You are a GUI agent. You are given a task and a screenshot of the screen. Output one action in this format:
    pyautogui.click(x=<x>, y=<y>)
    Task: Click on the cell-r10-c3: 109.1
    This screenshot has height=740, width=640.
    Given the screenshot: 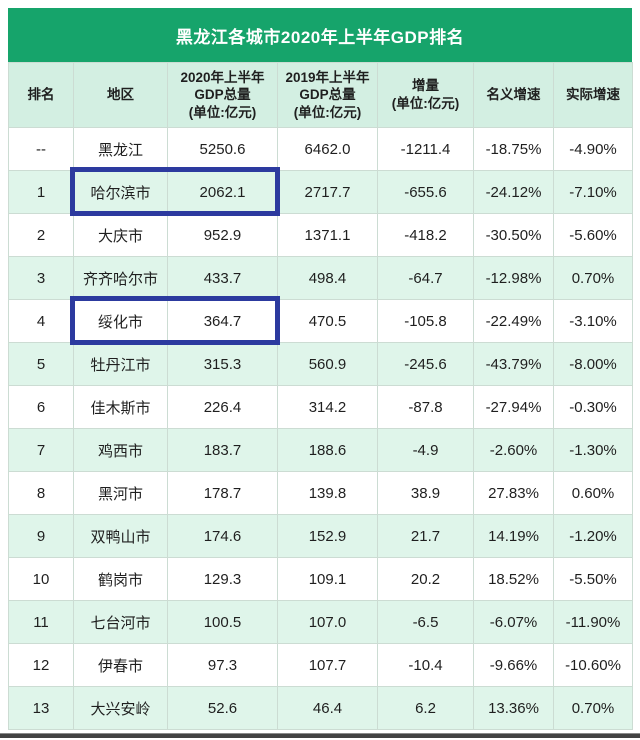 What is the action you would take?
    pyautogui.click(x=327, y=579)
    